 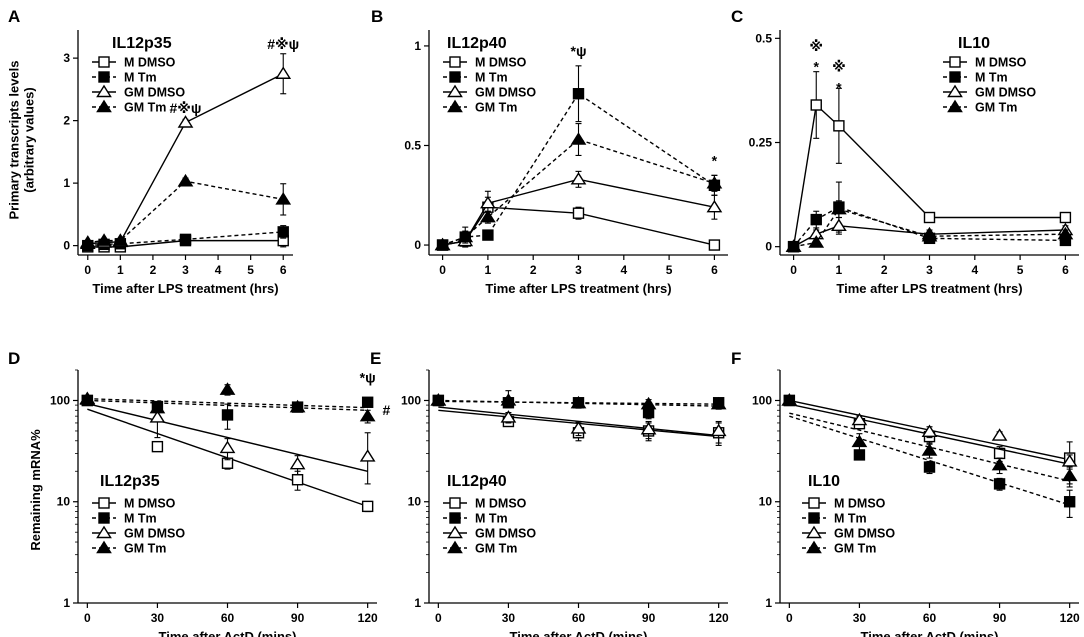 What do you see at coordinates (368, 378) in the screenshot?
I see `significance-annotation: *ψ` at bounding box center [368, 378].